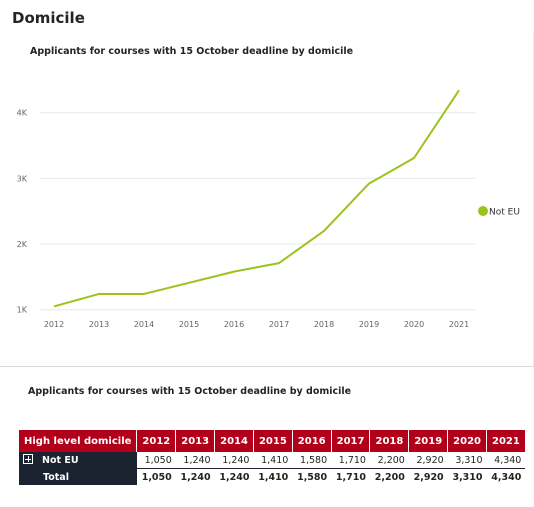  I want to click on y-tick-label: 3K, so click(22, 178).